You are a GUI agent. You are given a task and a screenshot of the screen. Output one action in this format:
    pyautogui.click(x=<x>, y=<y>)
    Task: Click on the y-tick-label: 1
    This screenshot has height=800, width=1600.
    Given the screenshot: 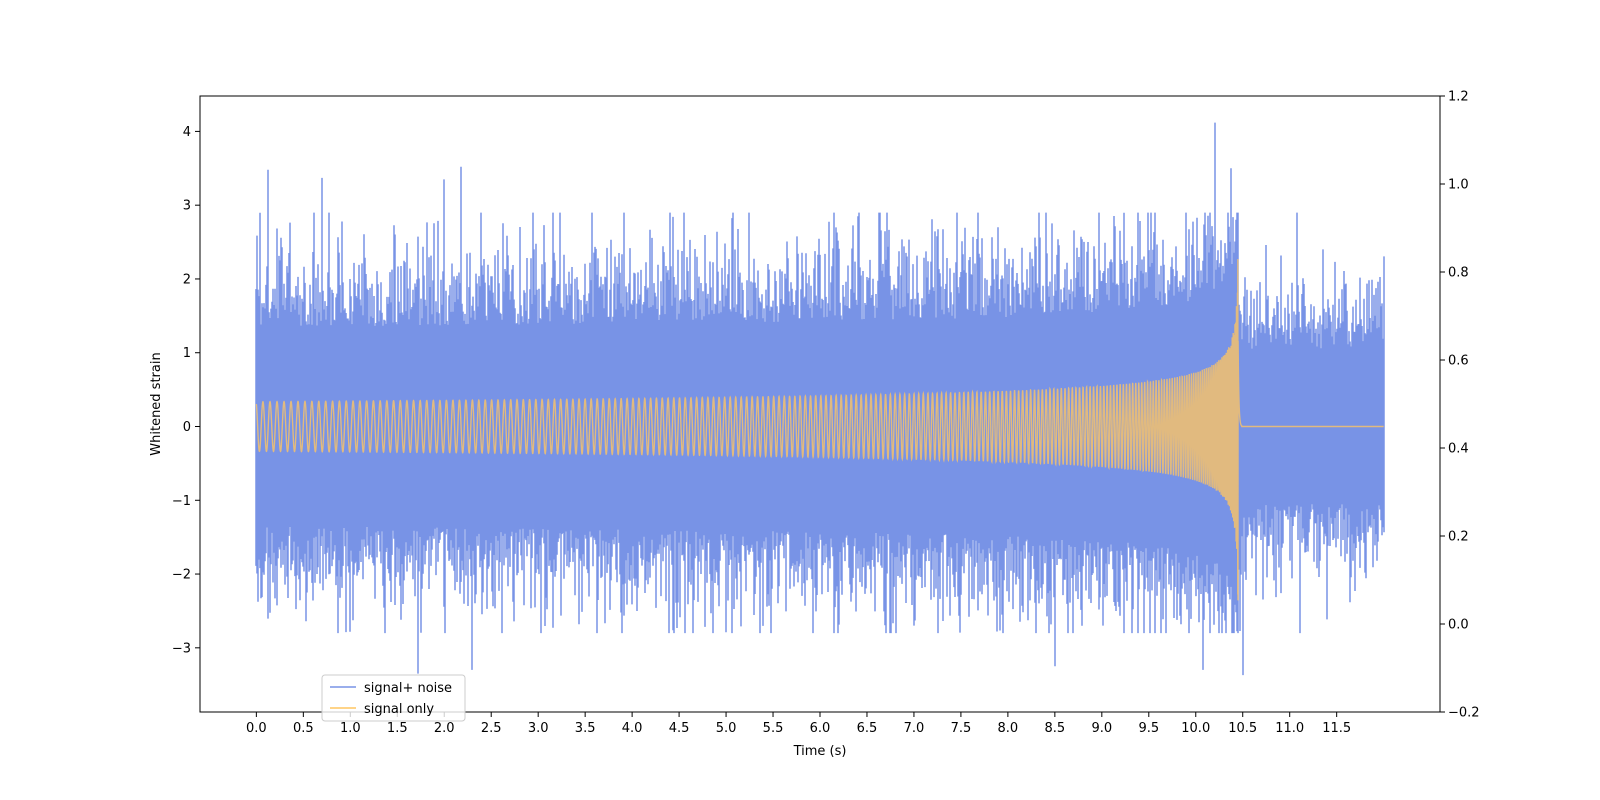 What is the action you would take?
    pyautogui.click(x=187, y=353)
    